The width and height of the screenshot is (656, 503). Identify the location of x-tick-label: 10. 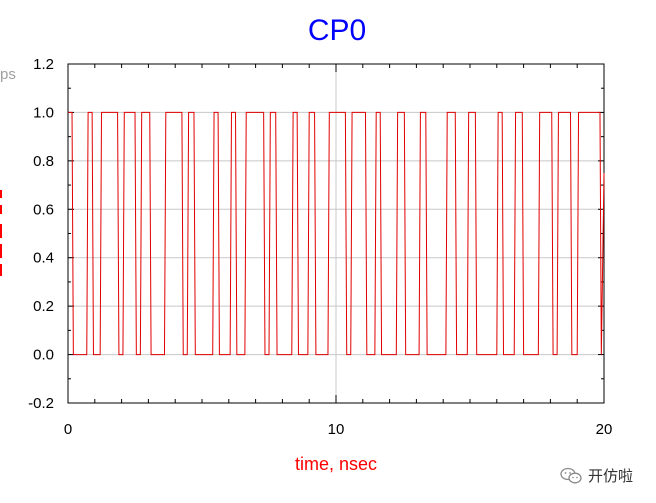
(336, 429).